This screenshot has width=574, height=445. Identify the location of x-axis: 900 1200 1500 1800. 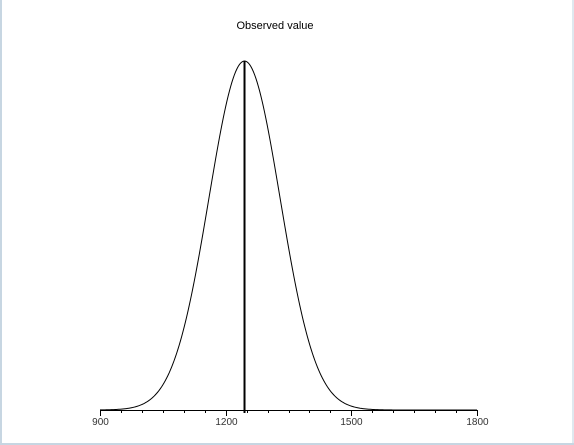
(290, 419).